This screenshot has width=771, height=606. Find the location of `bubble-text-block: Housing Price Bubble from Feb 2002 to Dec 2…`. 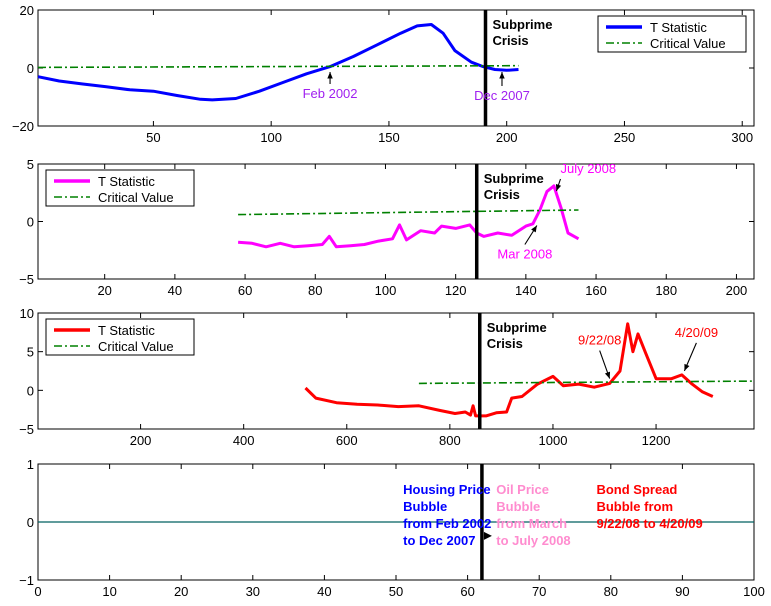

bubble-text-block: Housing Price Bubble from Feb 2002 to Dec 2… is located at coordinates (447, 515).